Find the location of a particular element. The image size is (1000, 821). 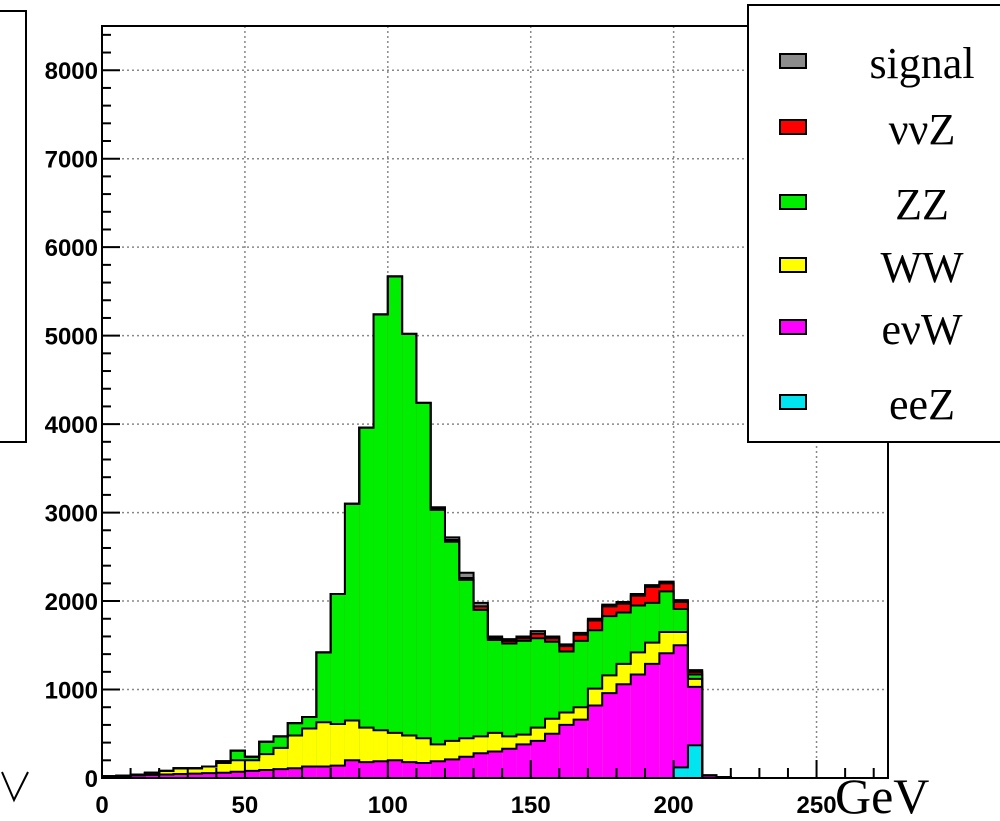

y-tick-label: 4000 is located at coordinates (71, 425).